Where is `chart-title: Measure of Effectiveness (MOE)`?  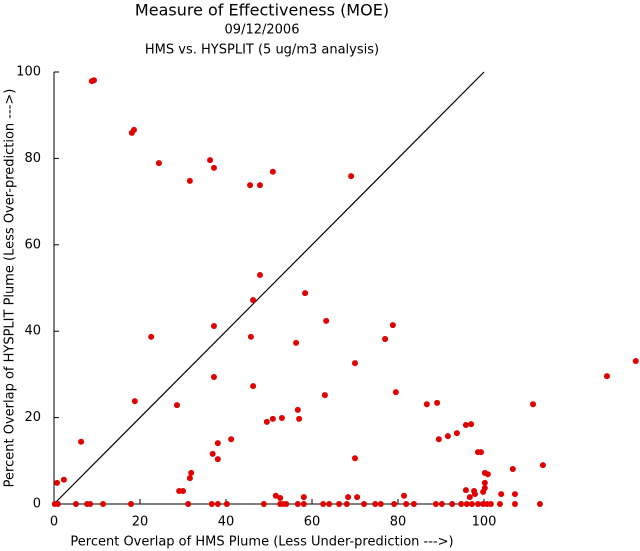 chart-title: Measure of Effectiveness (MOE) is located at coordinates (262, 10).